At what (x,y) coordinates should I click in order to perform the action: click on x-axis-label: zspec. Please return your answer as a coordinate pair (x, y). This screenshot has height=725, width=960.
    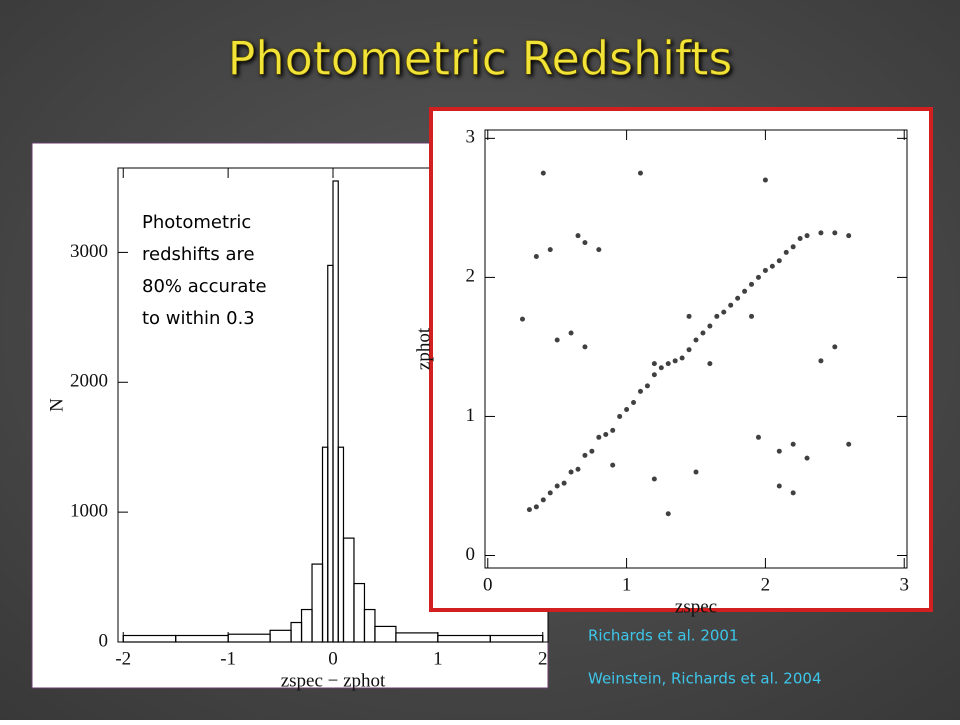
    Looking at the image, I should click on (696, 606).